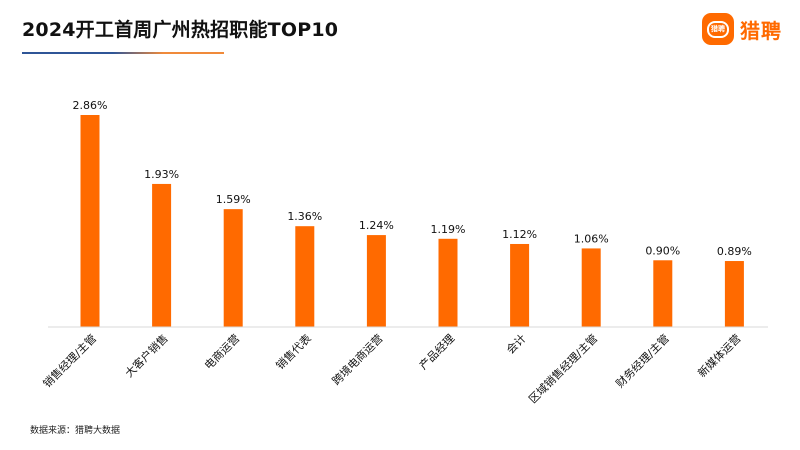  I want to click on x-tick-label-3: 电商运营, so click(221, 351).